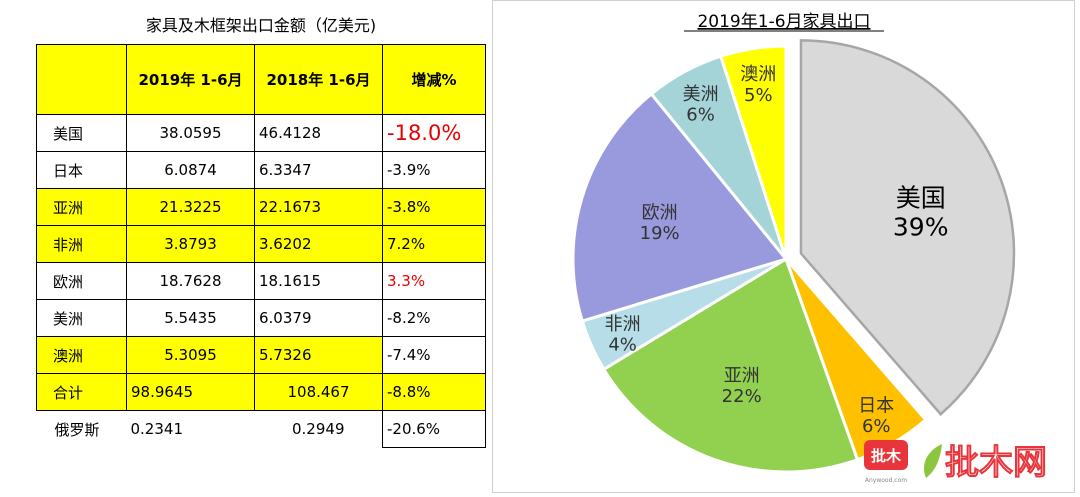 The width and height of the screenshot is (1080, 497). Describe the element at coordinates (318, 79) in the screenshot. I see `table-header-cell: 2018年 1-6月` at that location.